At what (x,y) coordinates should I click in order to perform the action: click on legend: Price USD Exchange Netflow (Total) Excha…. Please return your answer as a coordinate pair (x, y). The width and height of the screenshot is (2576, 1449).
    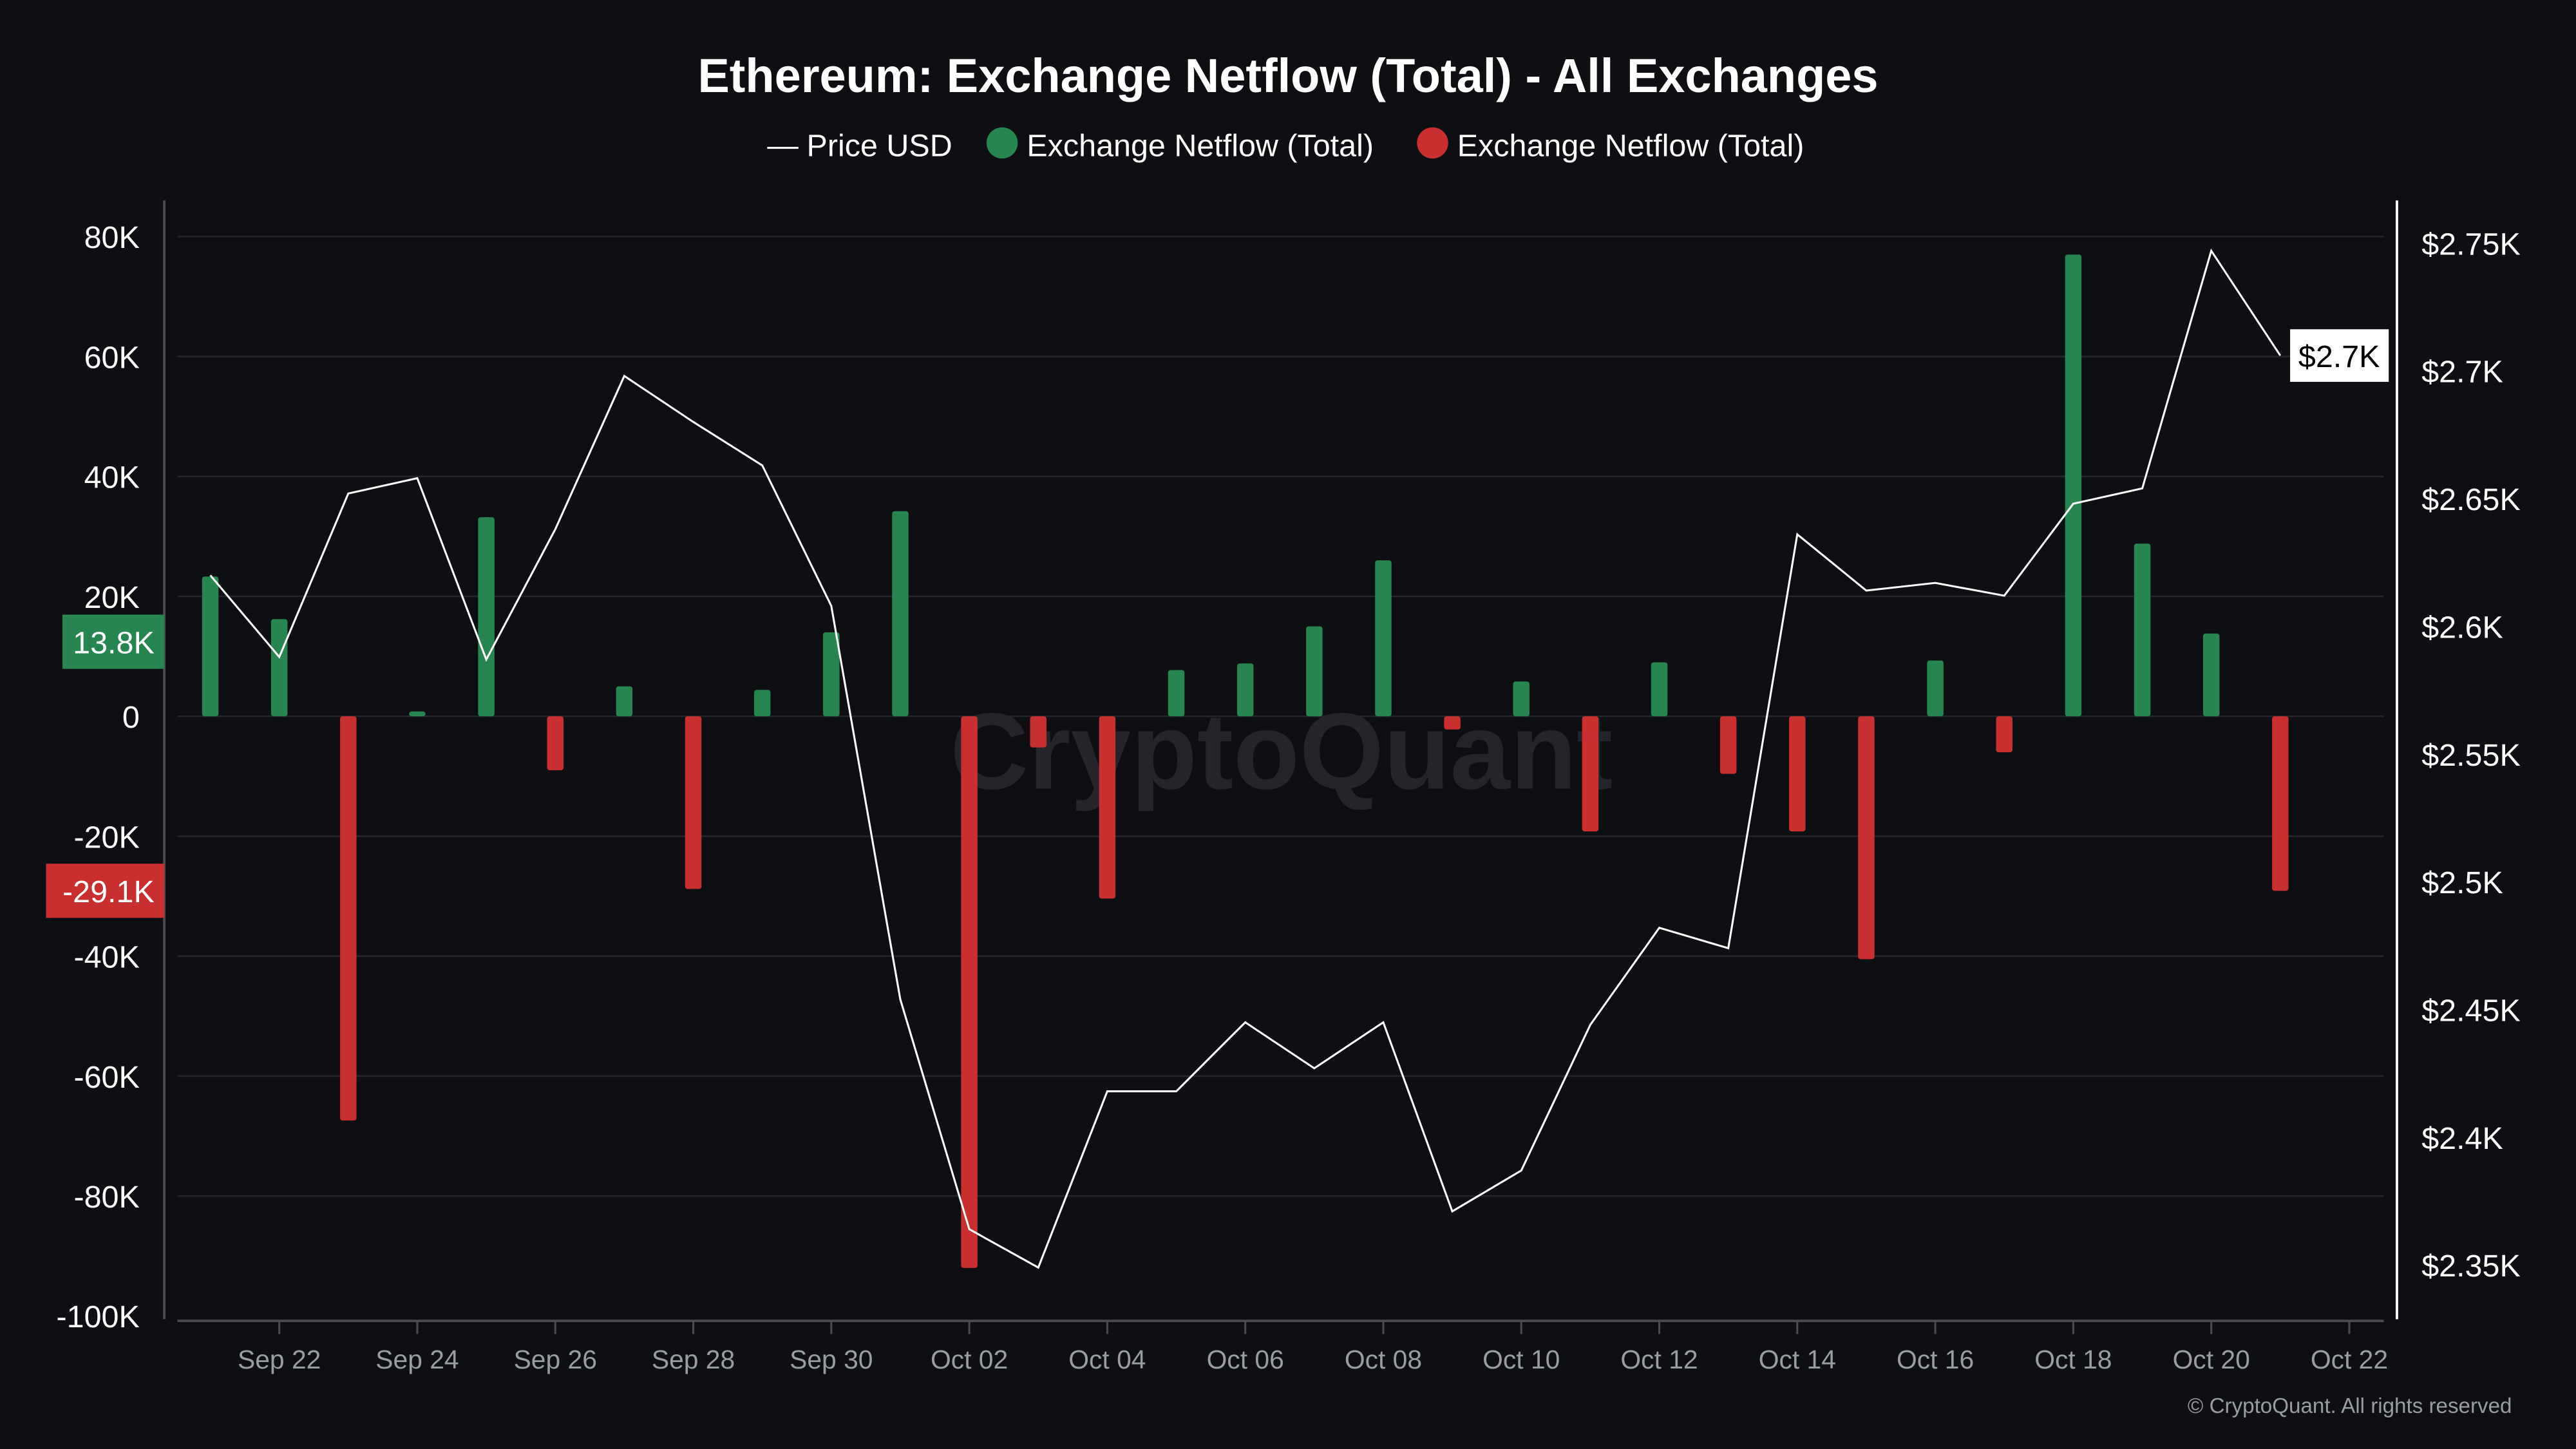
    Looking at the image, I should click on (1286, 145).